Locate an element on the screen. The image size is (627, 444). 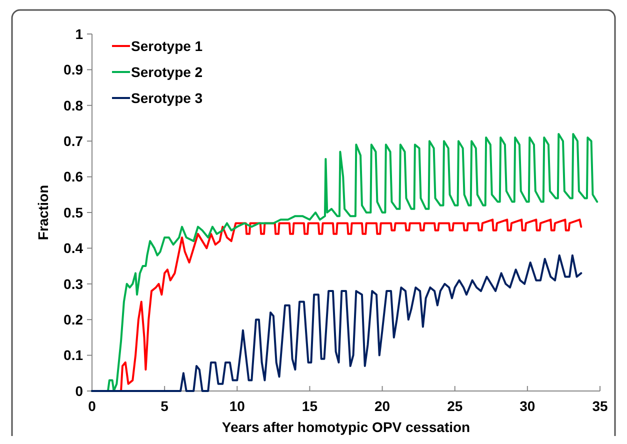
legend-label: Serotype 3 is located at coordinates (167, 98).